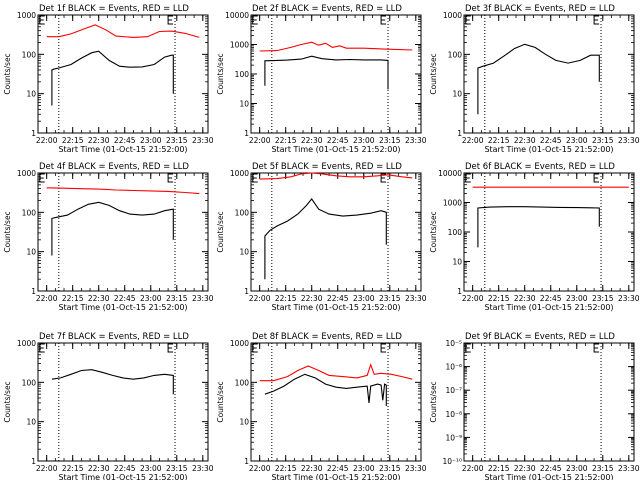 The width and height of the screenshot is (640, 480). I want to click on det7-x-tick-label: 22:30, so click(99, 468).